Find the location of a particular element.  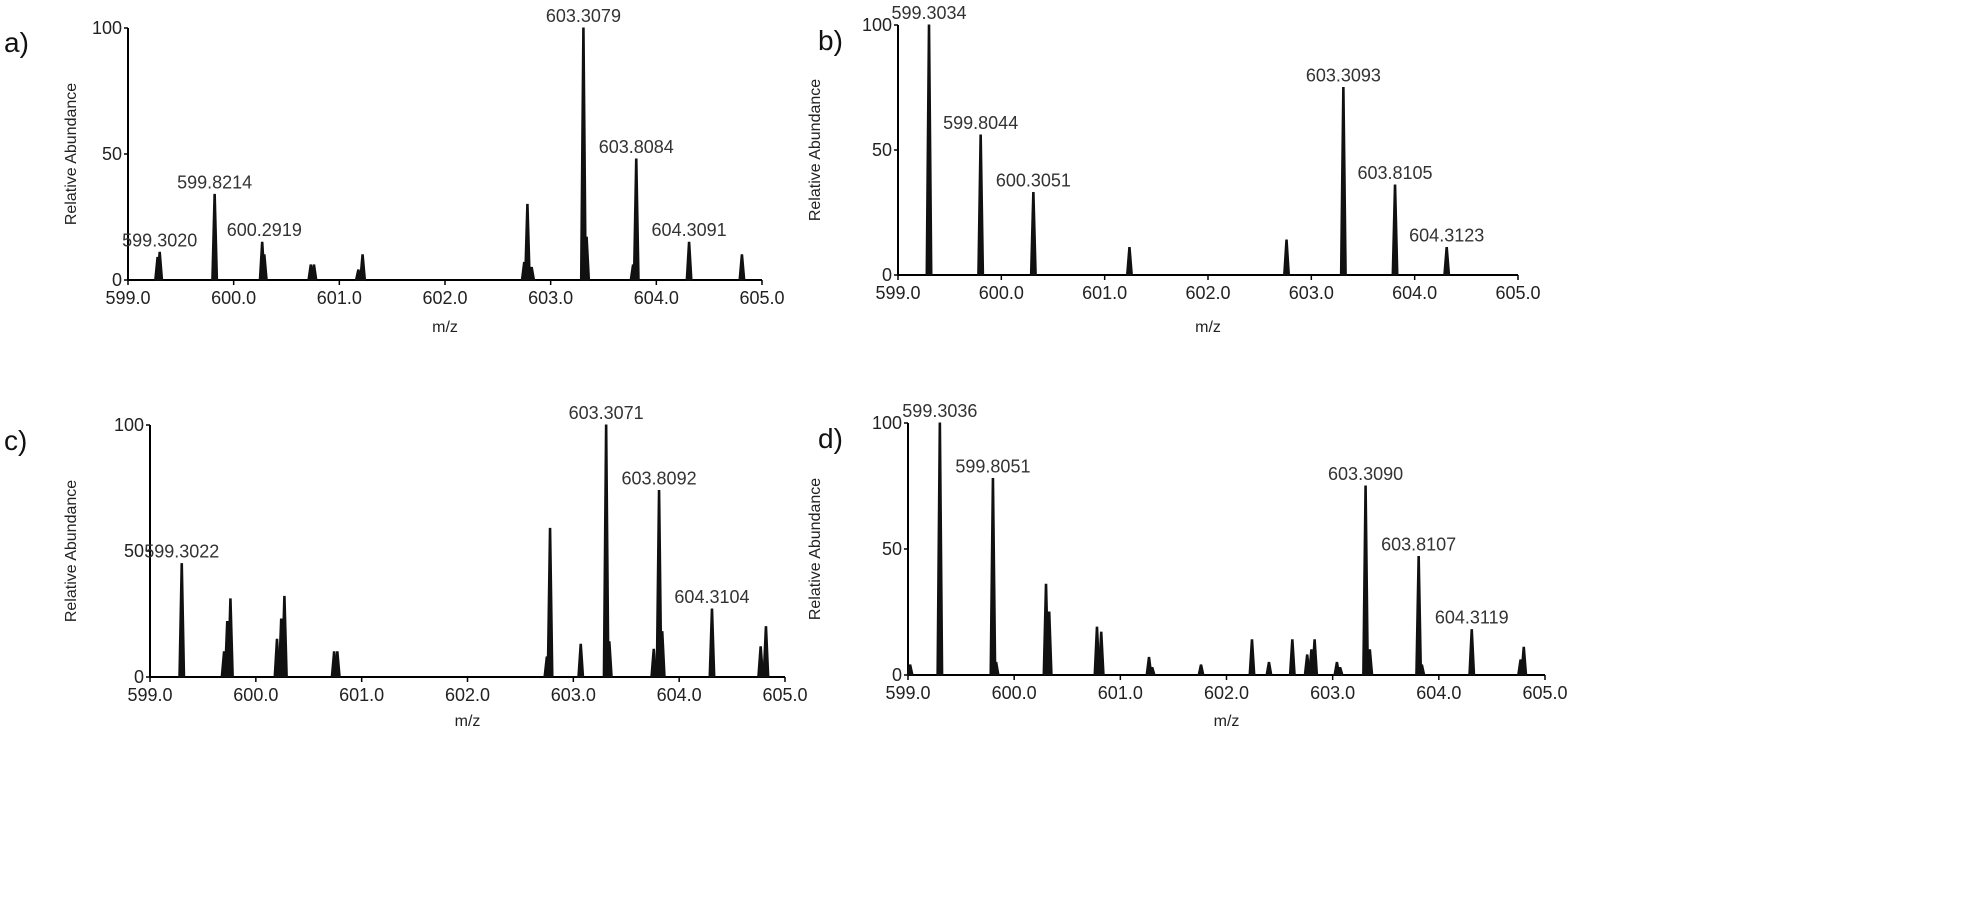

peak-annotation: 603.3071 is located at coordinates (606, 413).